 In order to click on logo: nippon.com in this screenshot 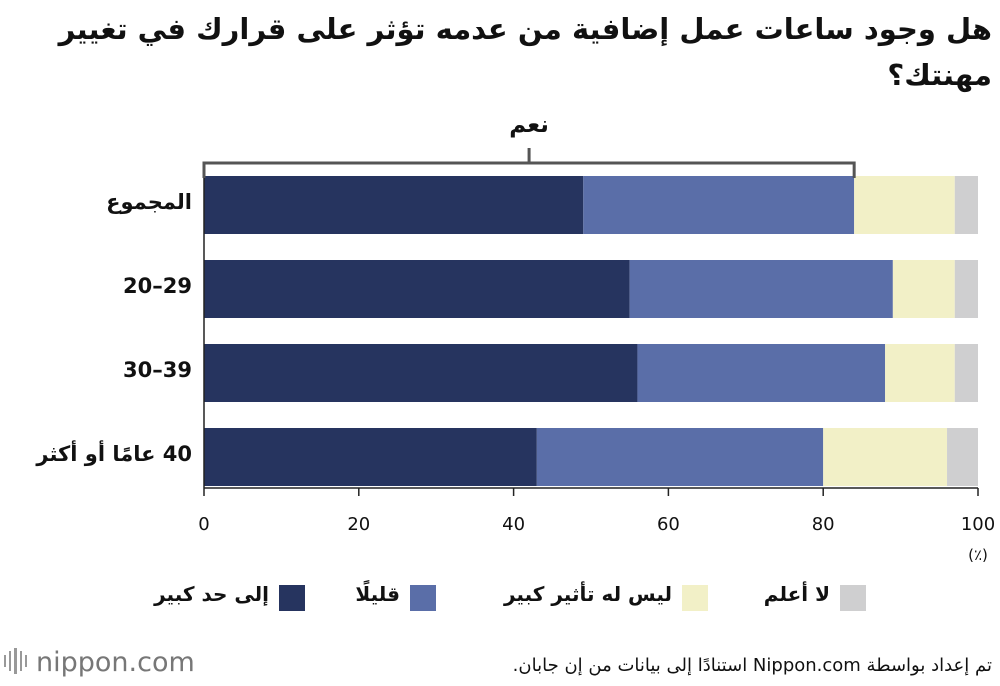, I will do `click(115, 662)`.